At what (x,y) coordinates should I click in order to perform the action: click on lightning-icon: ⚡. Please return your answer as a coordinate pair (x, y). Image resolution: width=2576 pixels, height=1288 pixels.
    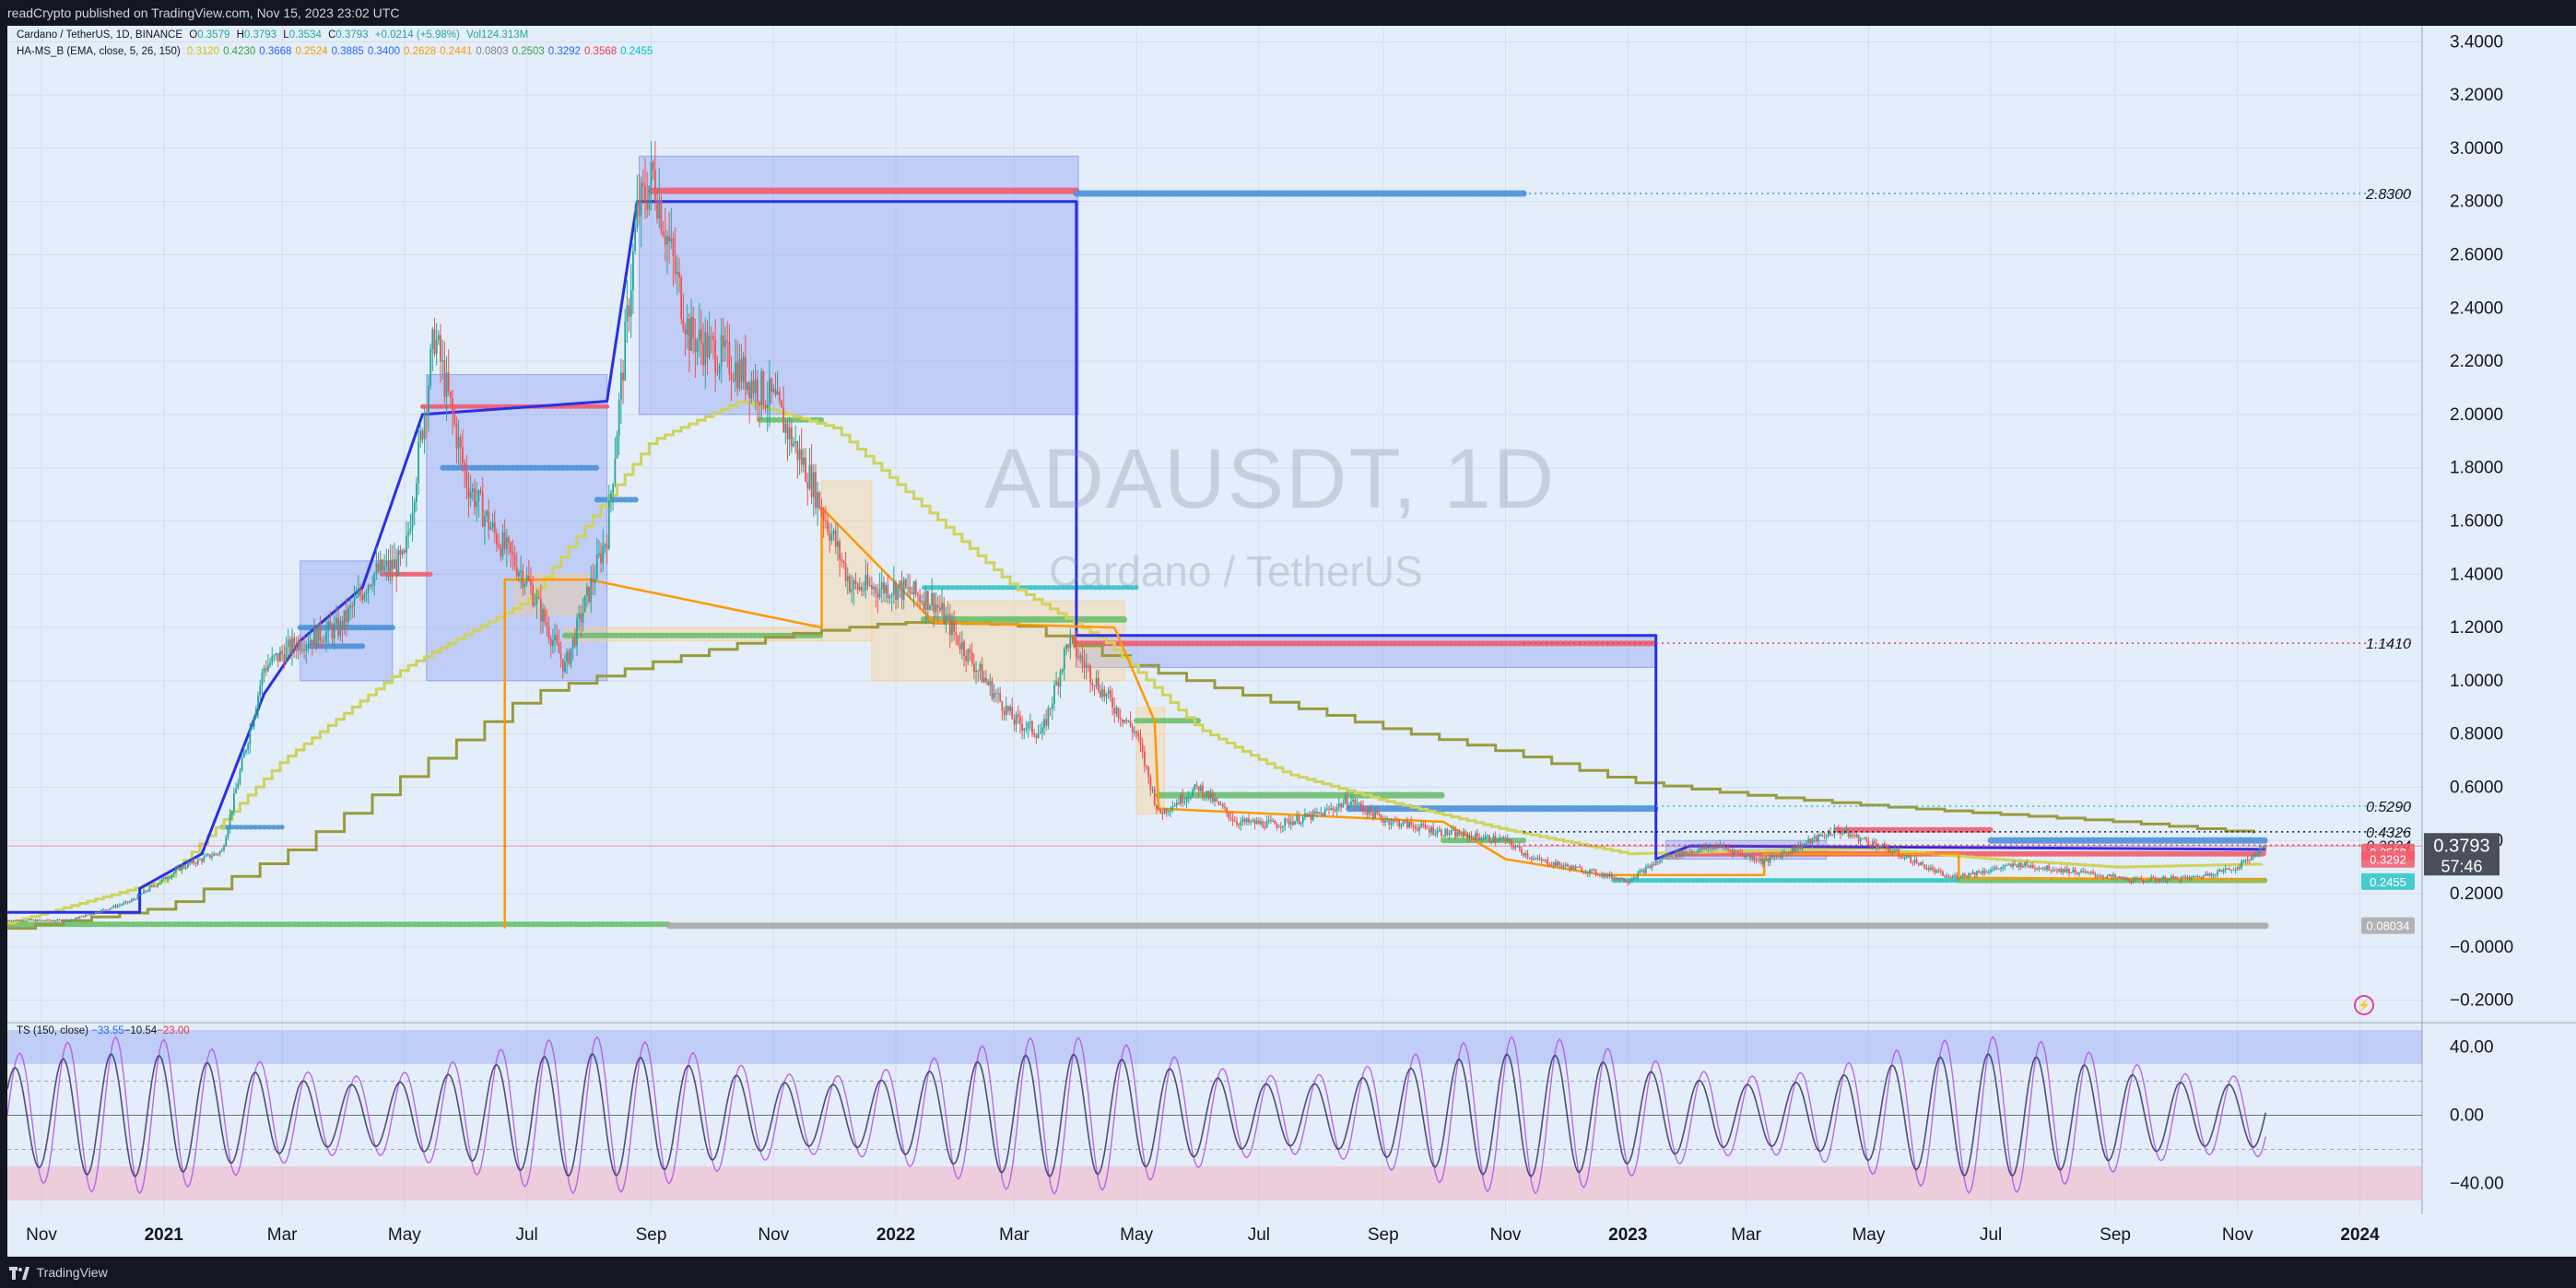
    Looking at the image, I should click on (2364, 1005).